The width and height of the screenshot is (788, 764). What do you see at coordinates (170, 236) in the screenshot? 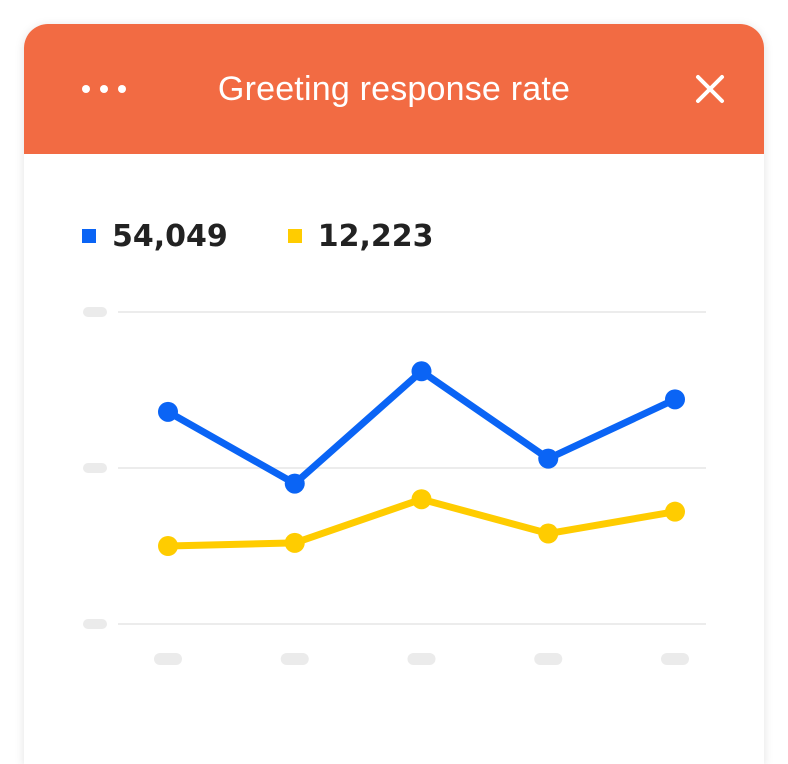
I see `legend-value-series-1: 54,049` at bounding box center [170, 236].